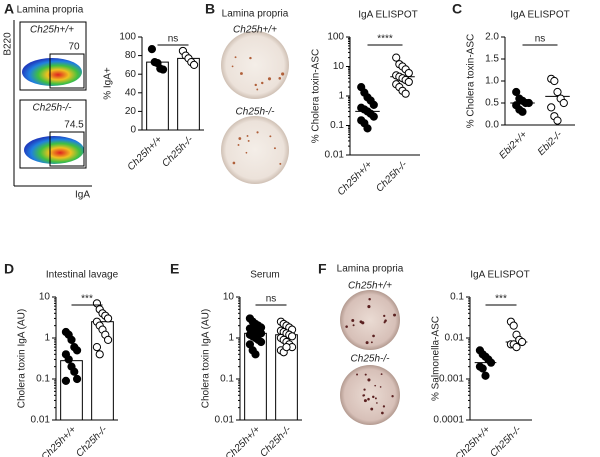  Describe the element at coordinates (9, 9) in the screenshot. I see `panel-label: A` at that location.